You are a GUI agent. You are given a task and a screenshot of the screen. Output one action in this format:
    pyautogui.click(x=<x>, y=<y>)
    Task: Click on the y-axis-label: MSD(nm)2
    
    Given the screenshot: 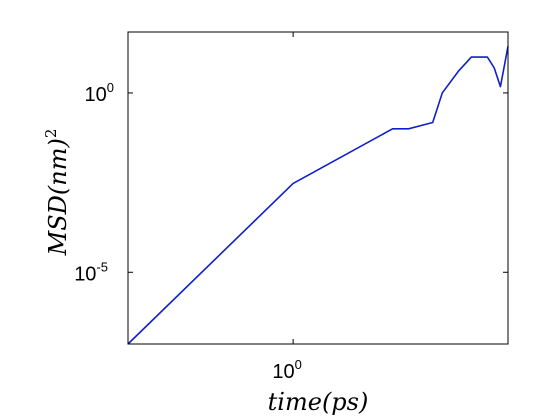 What is the action you would take?
    pyautogui.click(x=57, y=193)
    